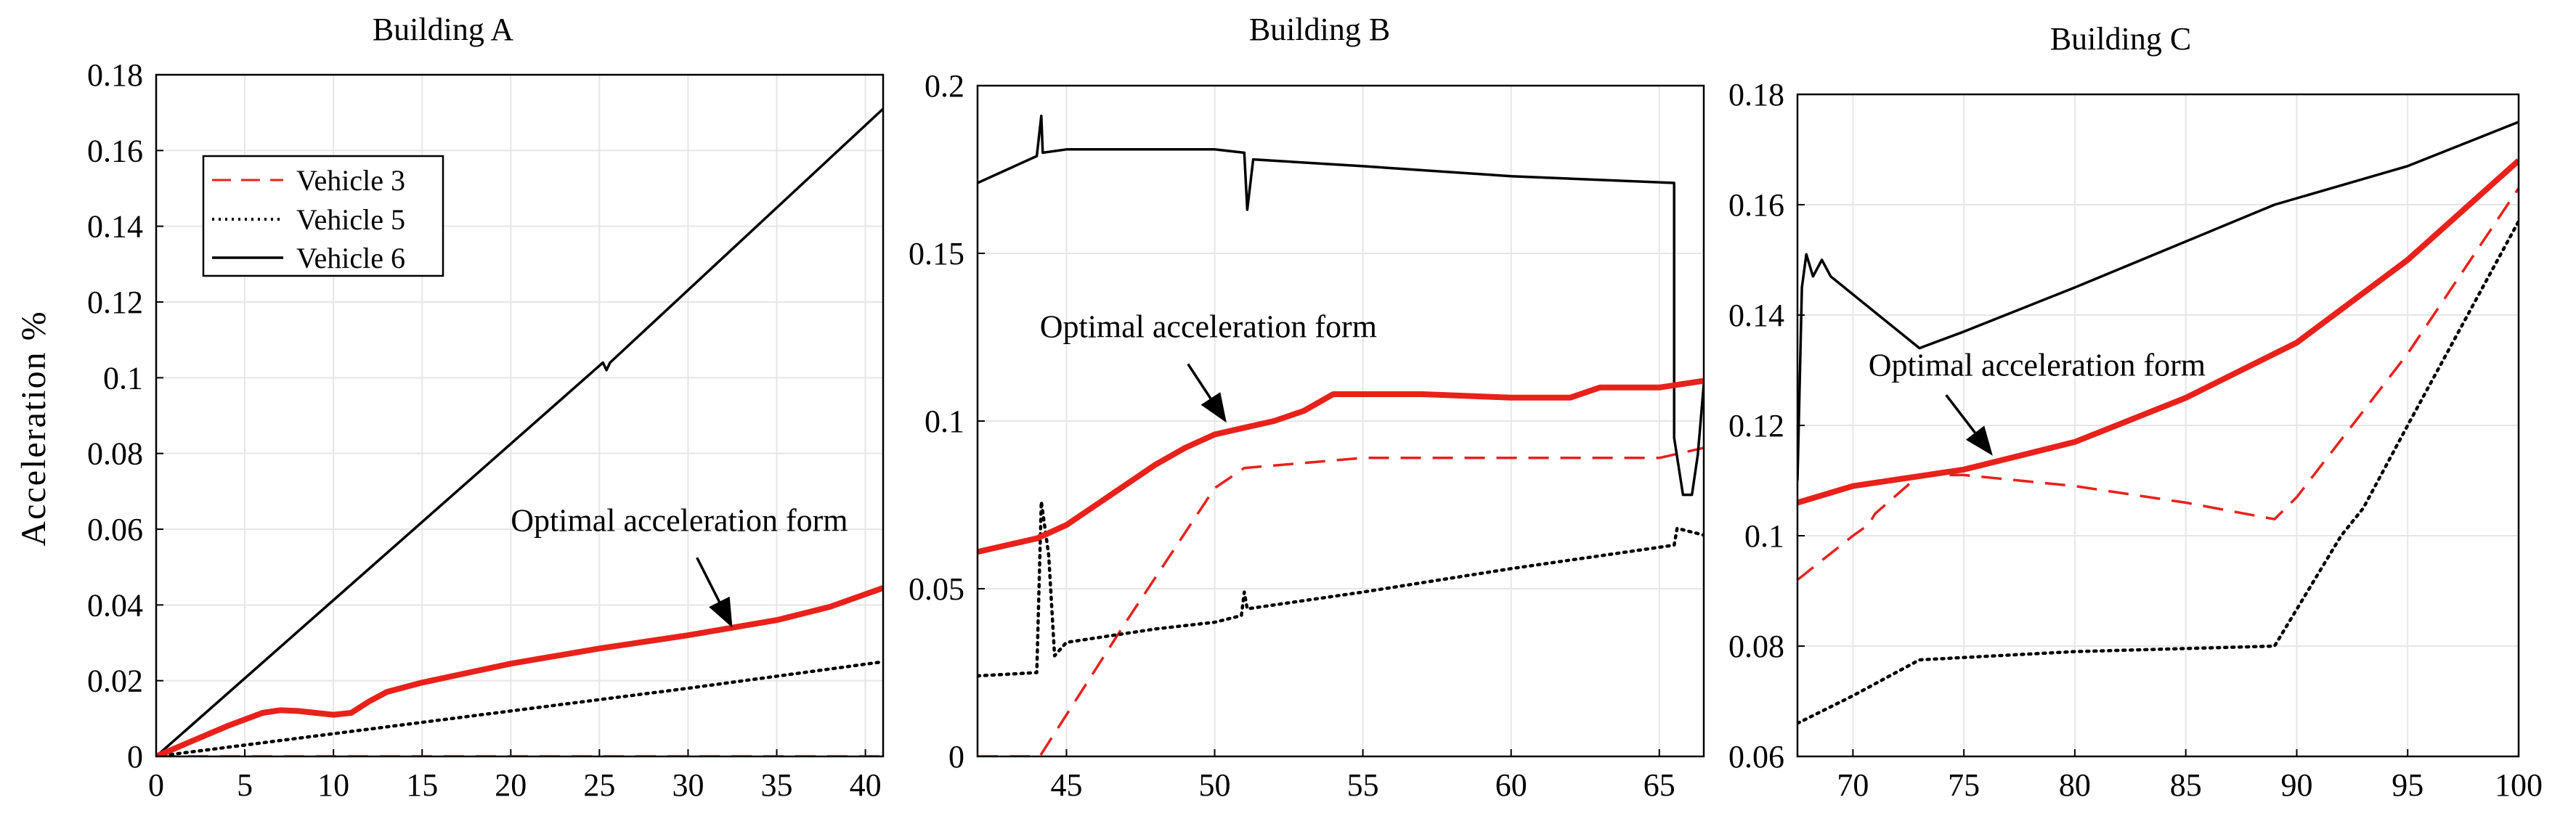 The height and width of the screenshot is (837, 2576). What do you see at coordinates (945, 86) in the screenshot?
I see `y-tick-label: 0.2` at bounding box center [945, 86].